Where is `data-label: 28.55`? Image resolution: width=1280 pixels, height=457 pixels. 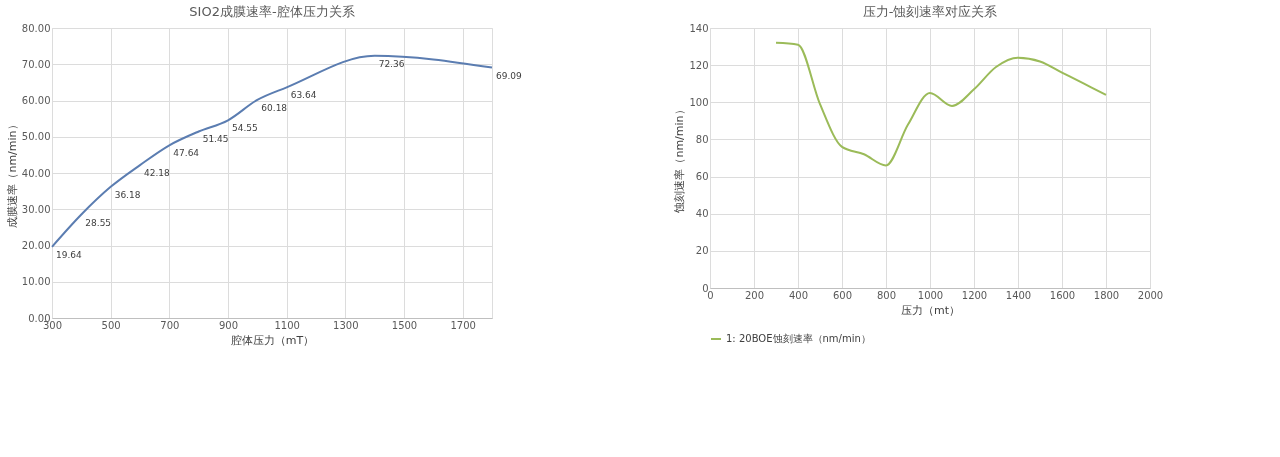 data-label: 28.55 is located at coordinates (98, 222).